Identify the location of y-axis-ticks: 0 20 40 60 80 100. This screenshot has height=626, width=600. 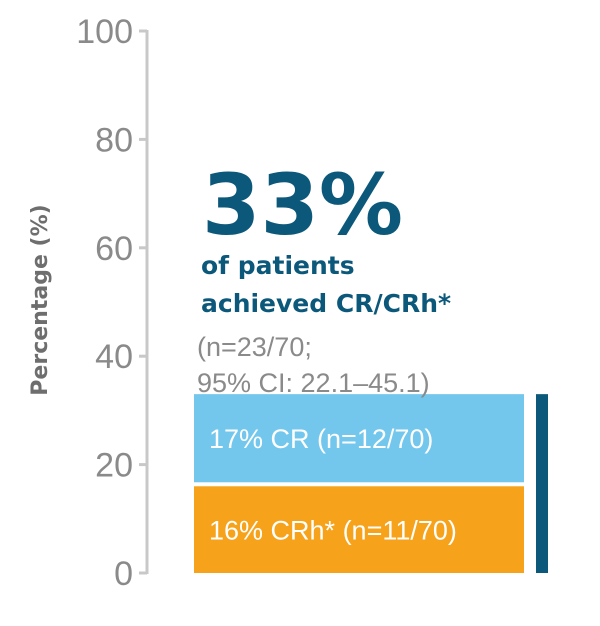
(111, 303).